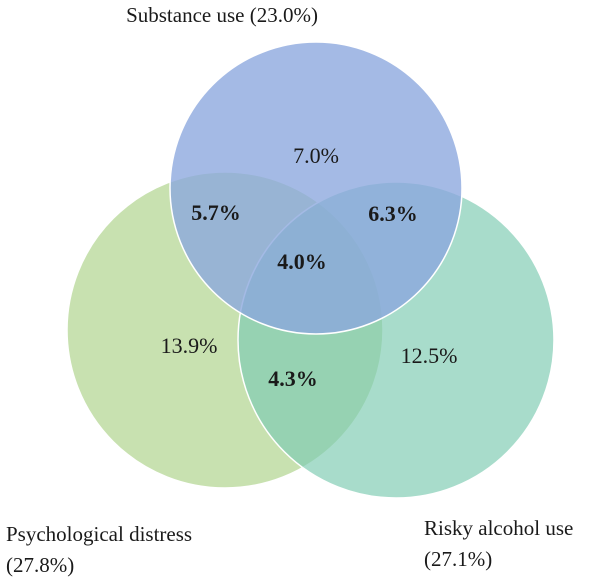 The height and width of the screenshot is (582, 616). I want to click on label-psychological-distress-percent: (27.8%), so click(40, 565).